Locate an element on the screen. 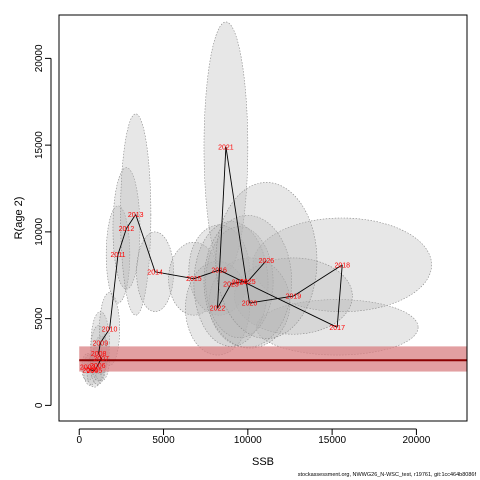 The image size is (480, 480). year-point-label: 2015 is located at coordinates (194, 279).